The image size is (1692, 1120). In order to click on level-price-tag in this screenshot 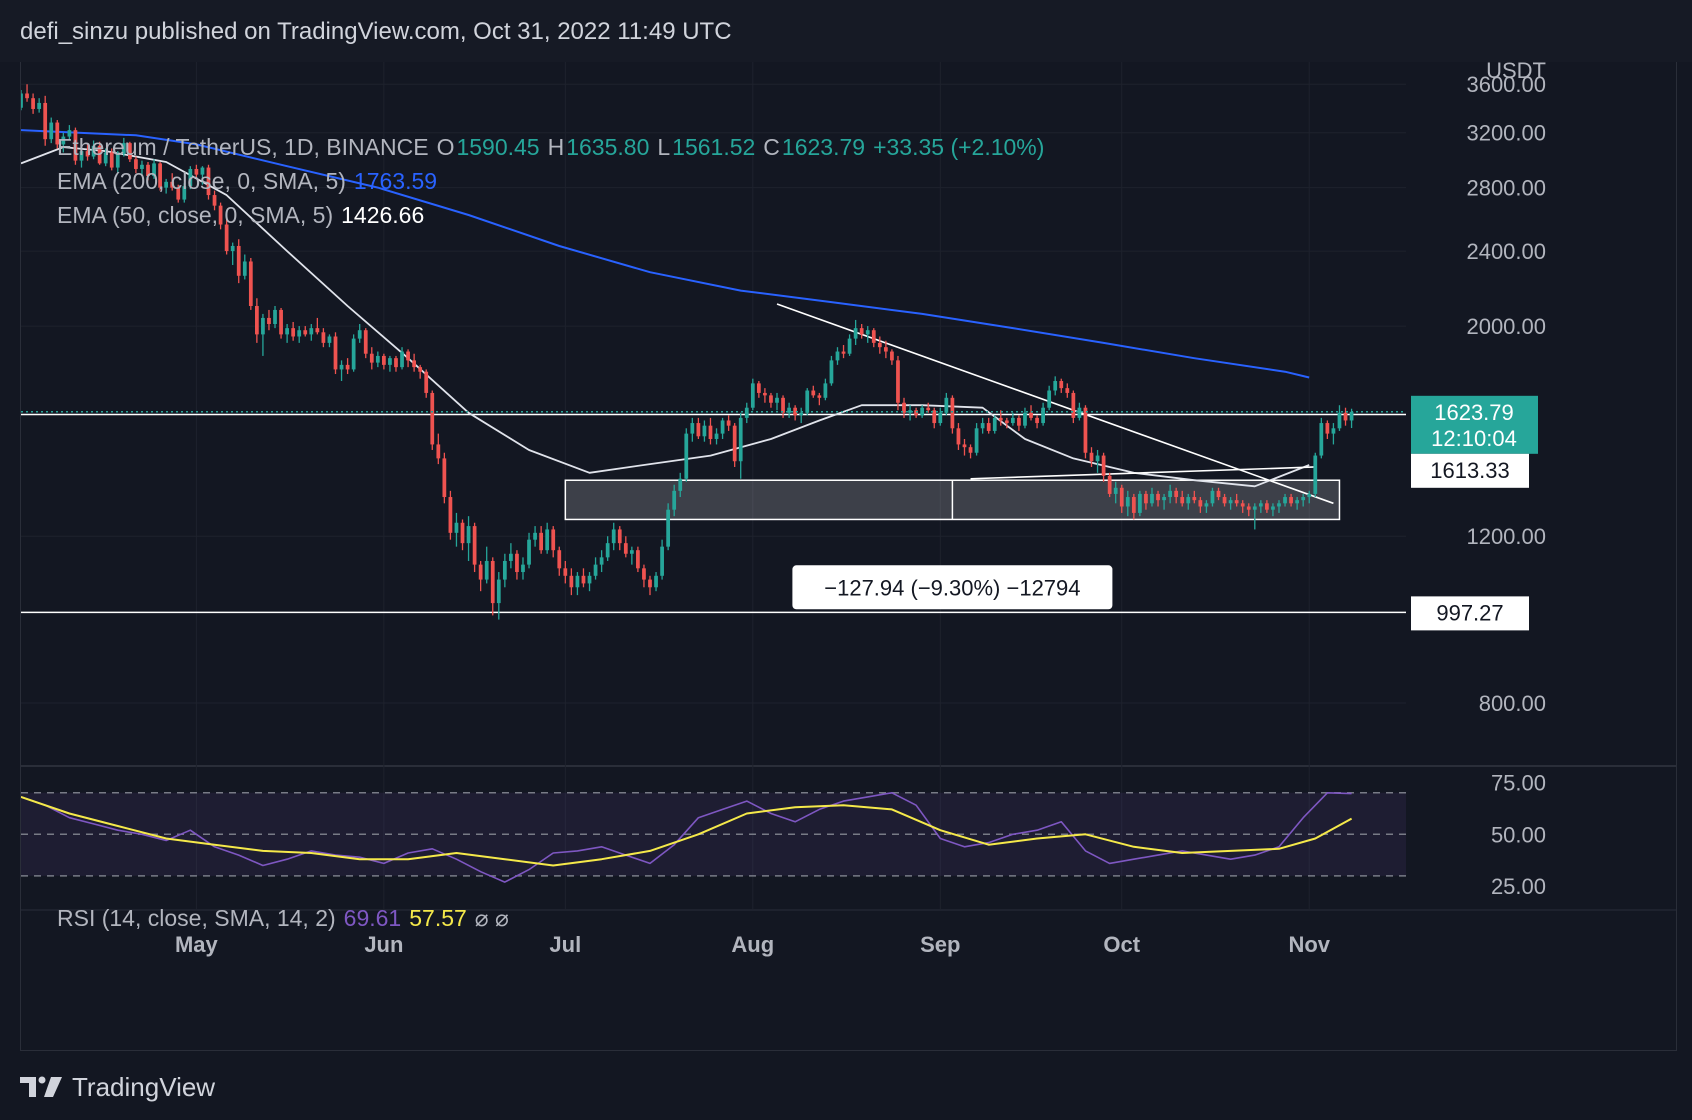, I will do `click(1470, 613)`.